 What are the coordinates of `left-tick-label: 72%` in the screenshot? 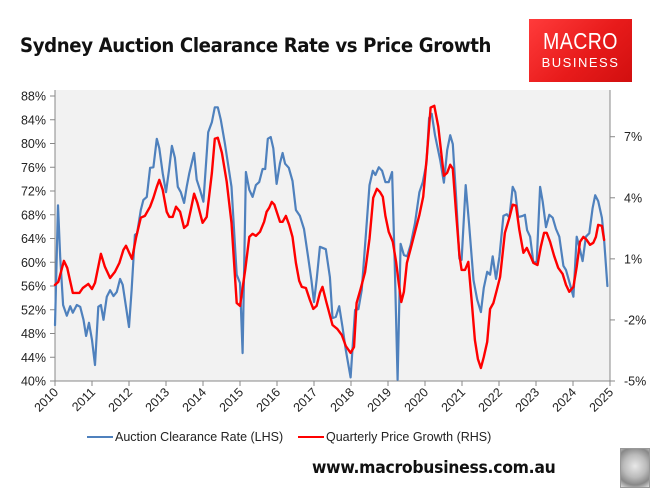 It's located at (33, 192).